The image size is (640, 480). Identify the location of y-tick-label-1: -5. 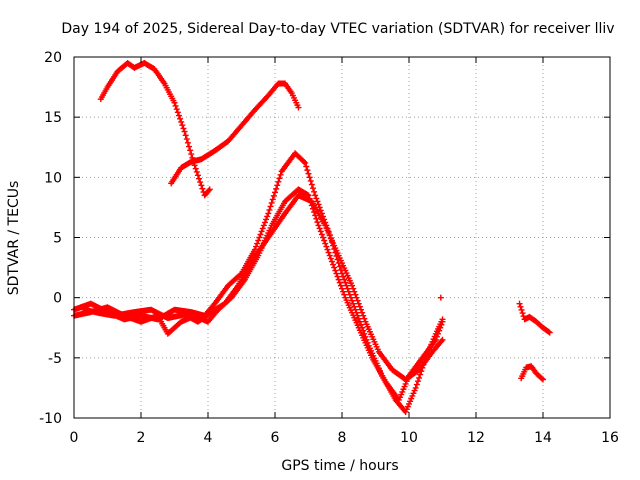
(55, 359).